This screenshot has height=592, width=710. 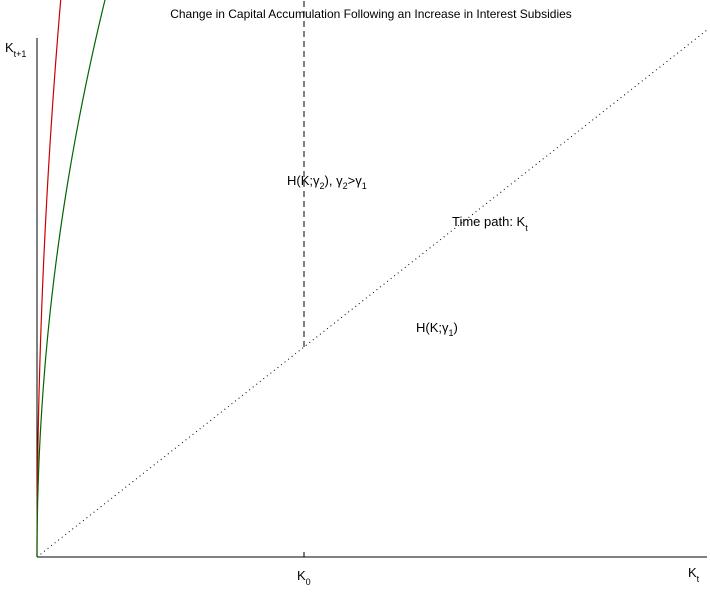 What do you see at coordinates (15, 49) in the screenshot?
I see `y-axis-label: Kt+1` at bounding box center [15, 49].